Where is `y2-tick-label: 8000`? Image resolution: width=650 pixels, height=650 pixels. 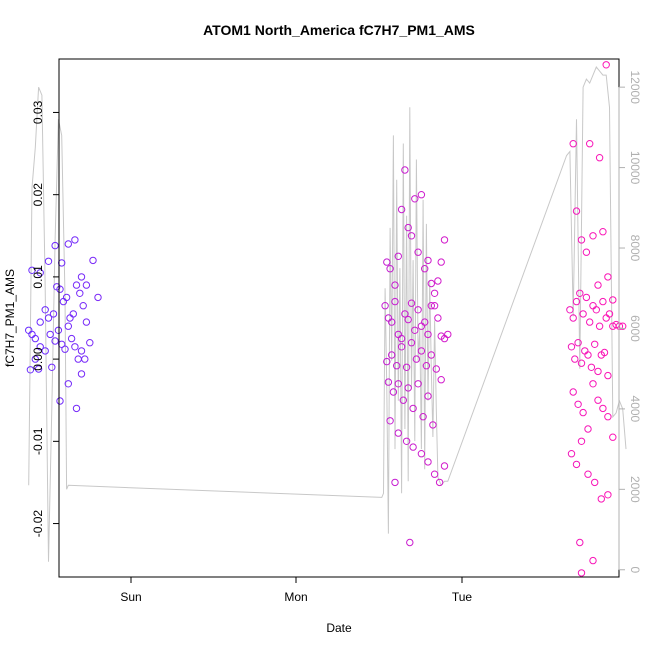
y2-tick-label: 8000 is located at coordinates (635, 248).